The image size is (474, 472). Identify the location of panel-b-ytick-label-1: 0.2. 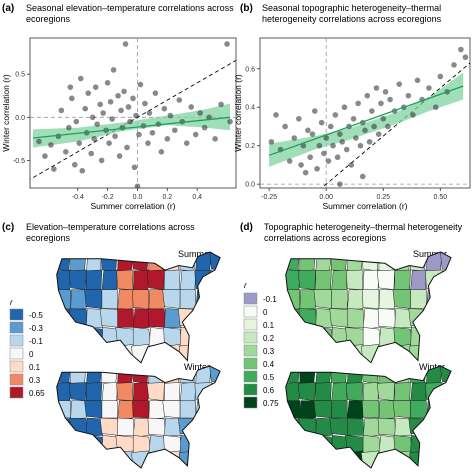
(250, 146).